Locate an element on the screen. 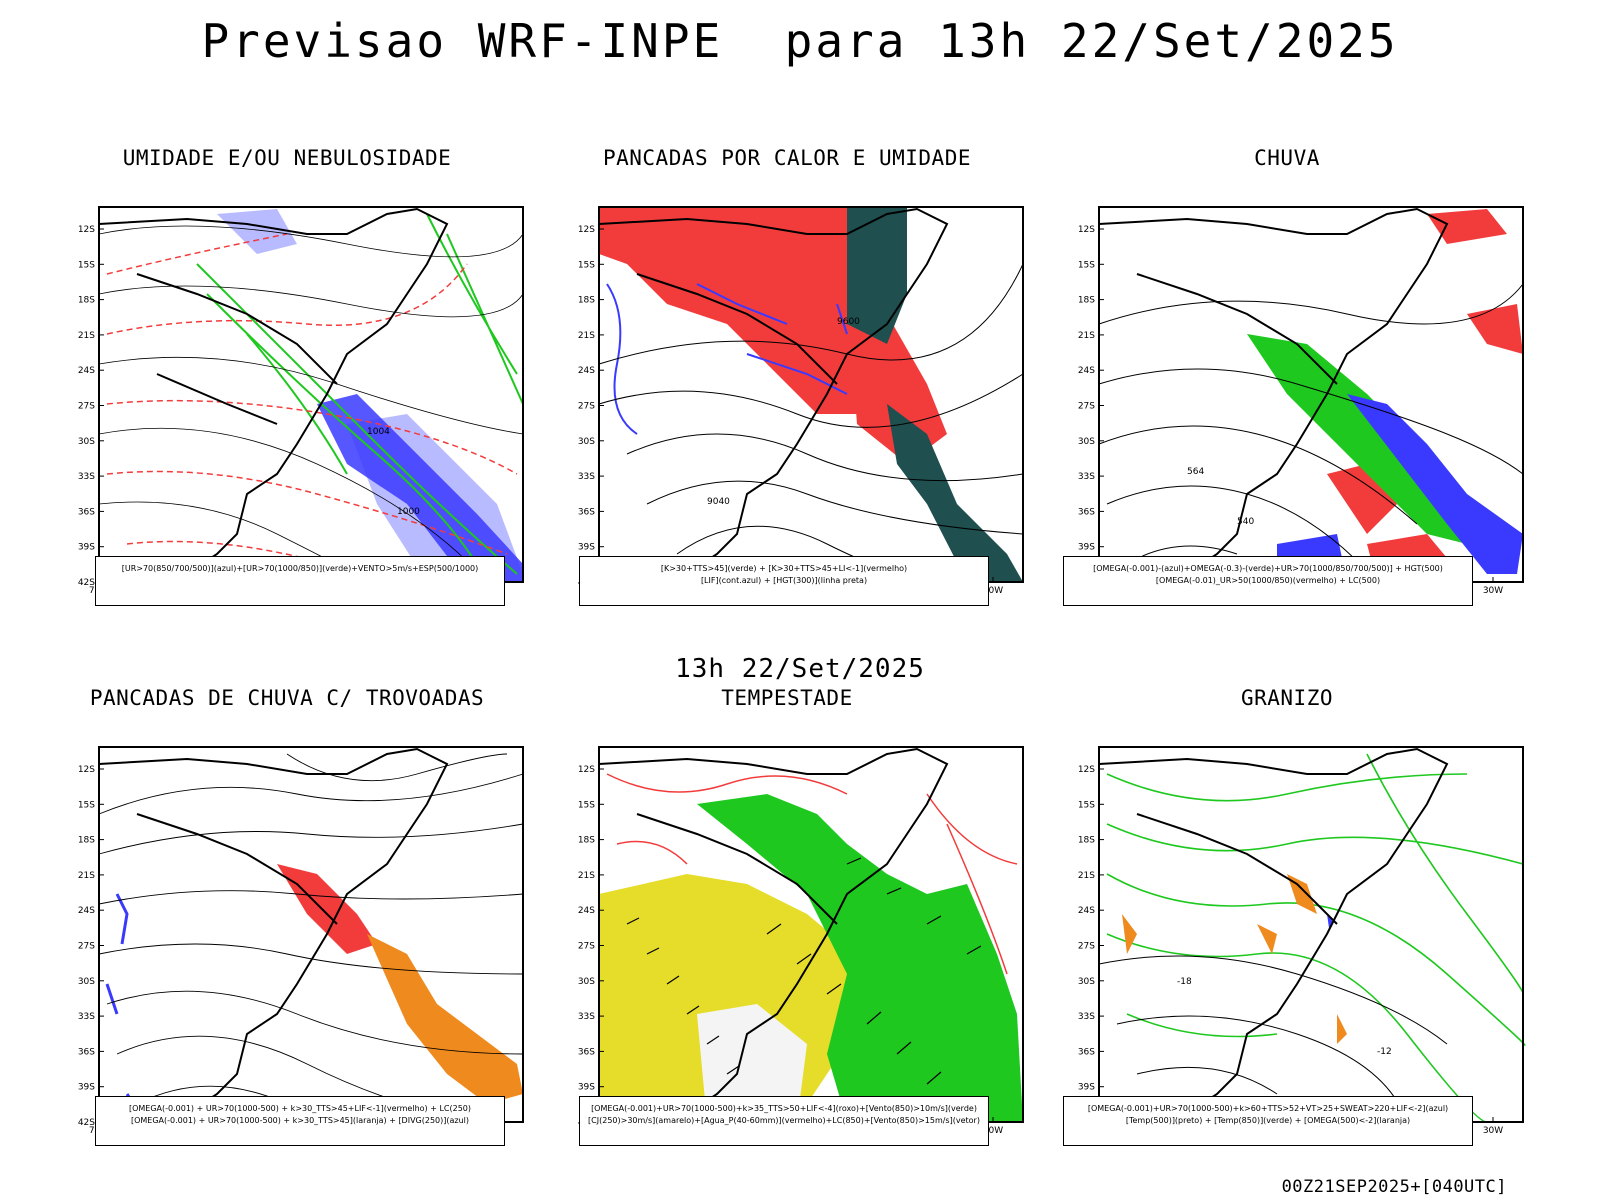  dark-teal-area is located at coordinates (935, 394).